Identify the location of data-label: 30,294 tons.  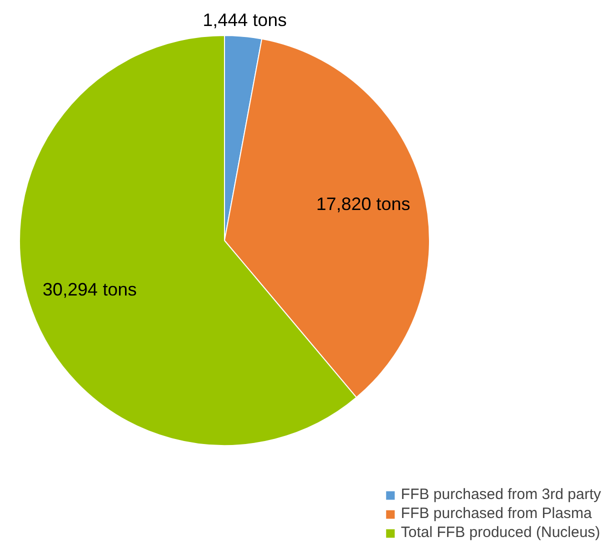
(89, 290).